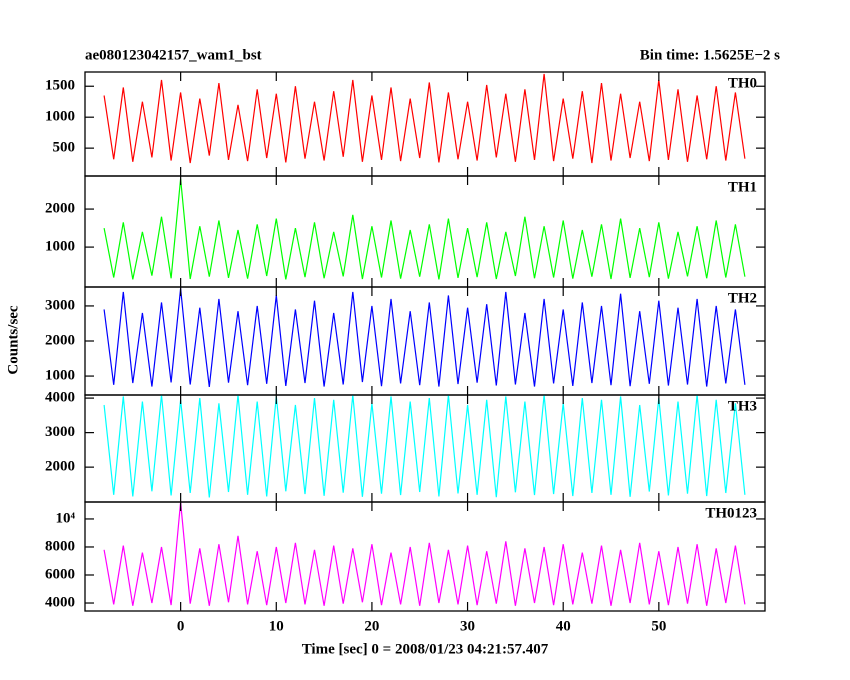  What do you see at coordinates (467, 626) in the screenshot?
I see `x-tick-label: 30` at bounding box center [467, 626].